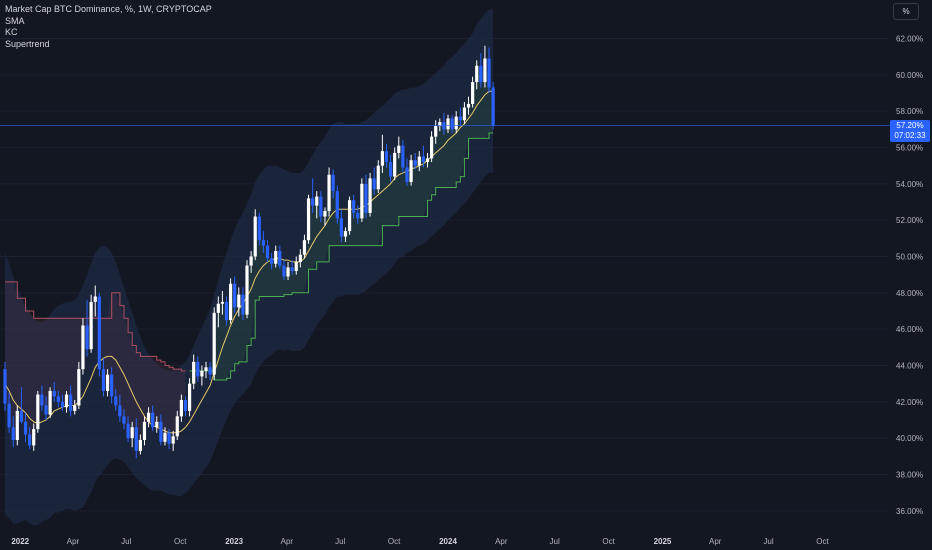 This screenshot has width=932, height=550. Describe the element at coordinates (27, 43) in the screenshot. I see `legend-indicator-supertrend: Supertrend` at that location.